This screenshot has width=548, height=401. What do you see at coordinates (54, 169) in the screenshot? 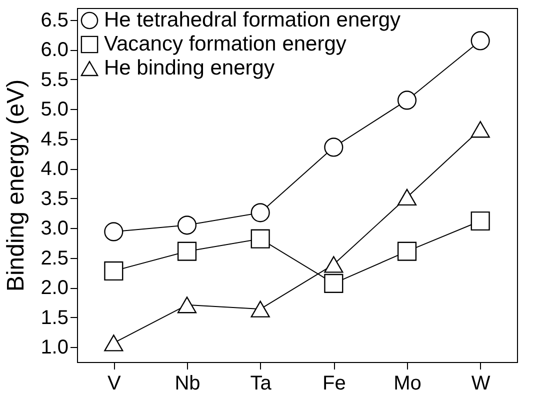
I see `y-tick-label: 4.0` at bounding box center [54, 169].